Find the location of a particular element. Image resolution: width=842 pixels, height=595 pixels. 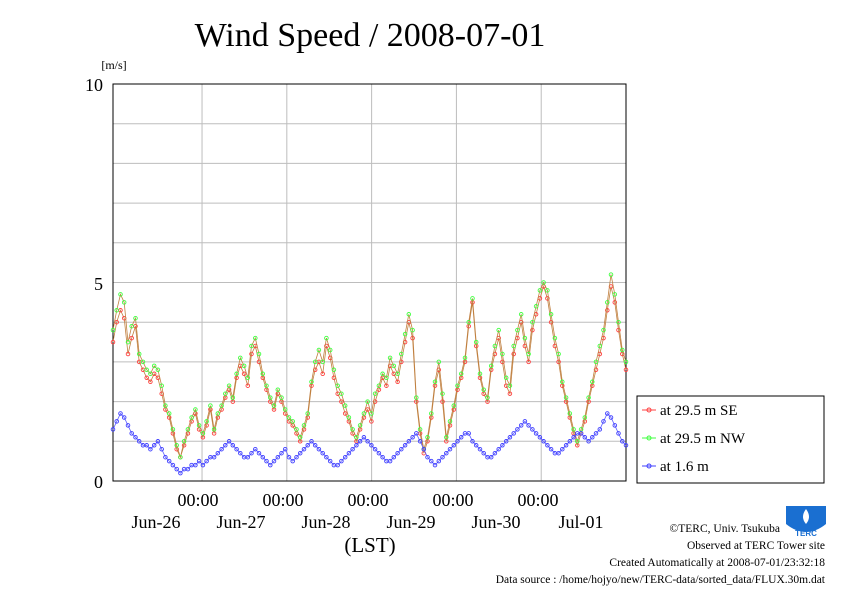

observed-text: Observed at TERC Tower site is located at coordinates (756, 546).